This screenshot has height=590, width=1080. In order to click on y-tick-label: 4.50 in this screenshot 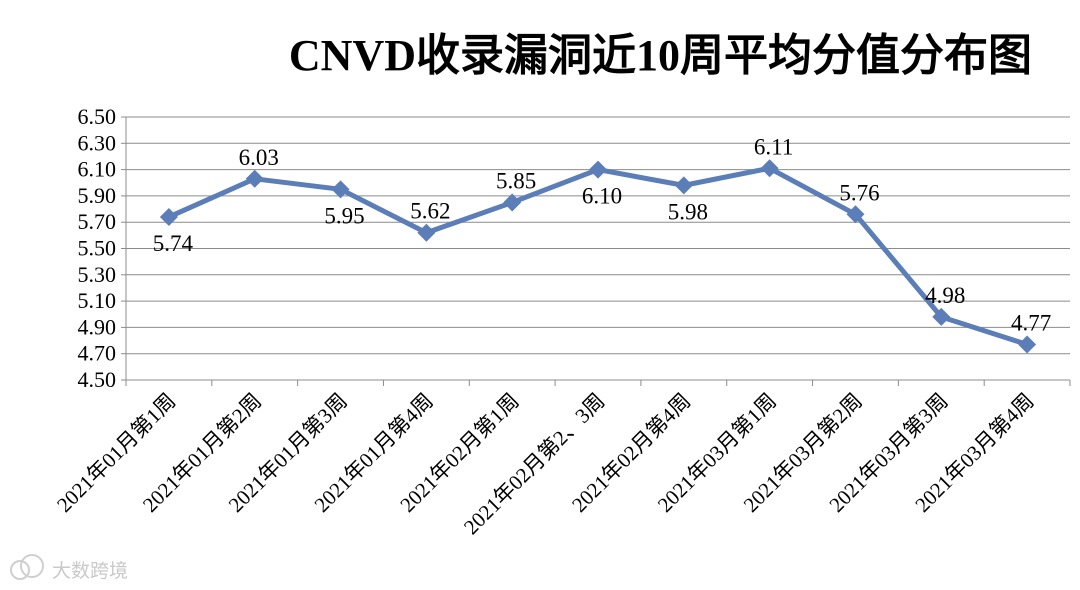, I will do `click(97, 379)`.